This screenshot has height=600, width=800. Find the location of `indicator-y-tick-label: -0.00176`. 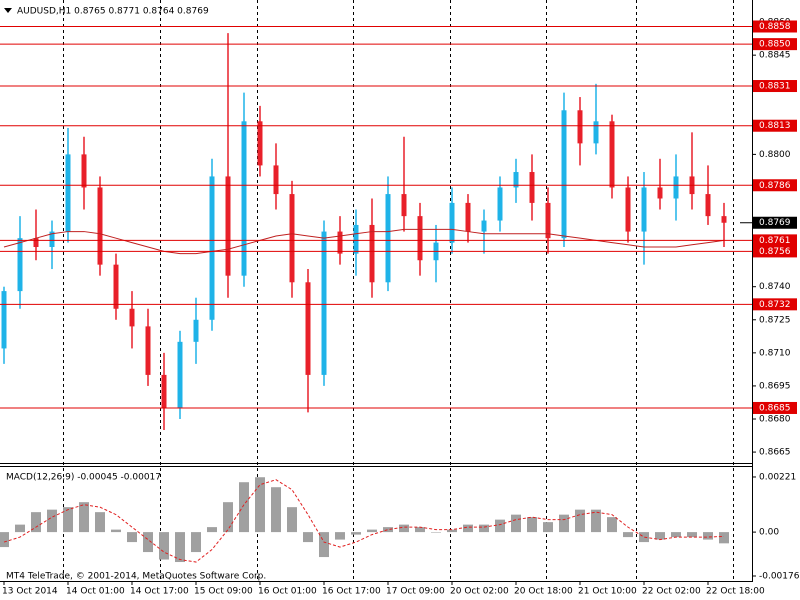

indicator-y-tick-label: -0.00176 is located at coordinates (779, 577).